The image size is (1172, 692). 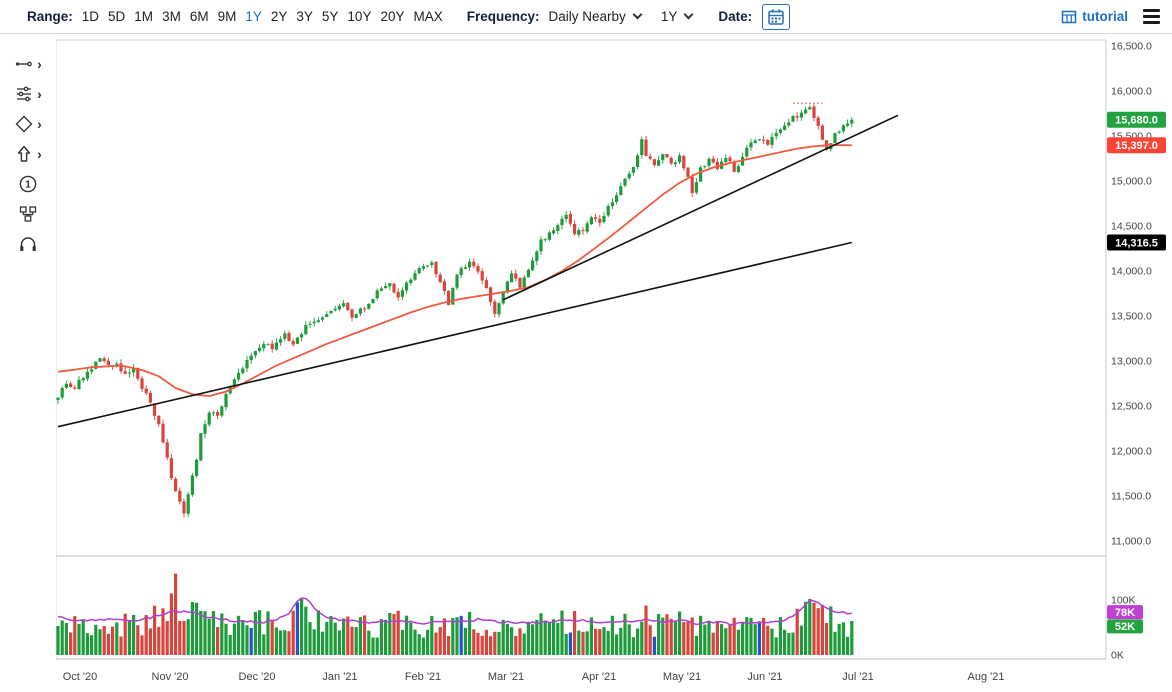 I want to click on aggregation-dropdown: 1Y, so click(x=677, y=16).